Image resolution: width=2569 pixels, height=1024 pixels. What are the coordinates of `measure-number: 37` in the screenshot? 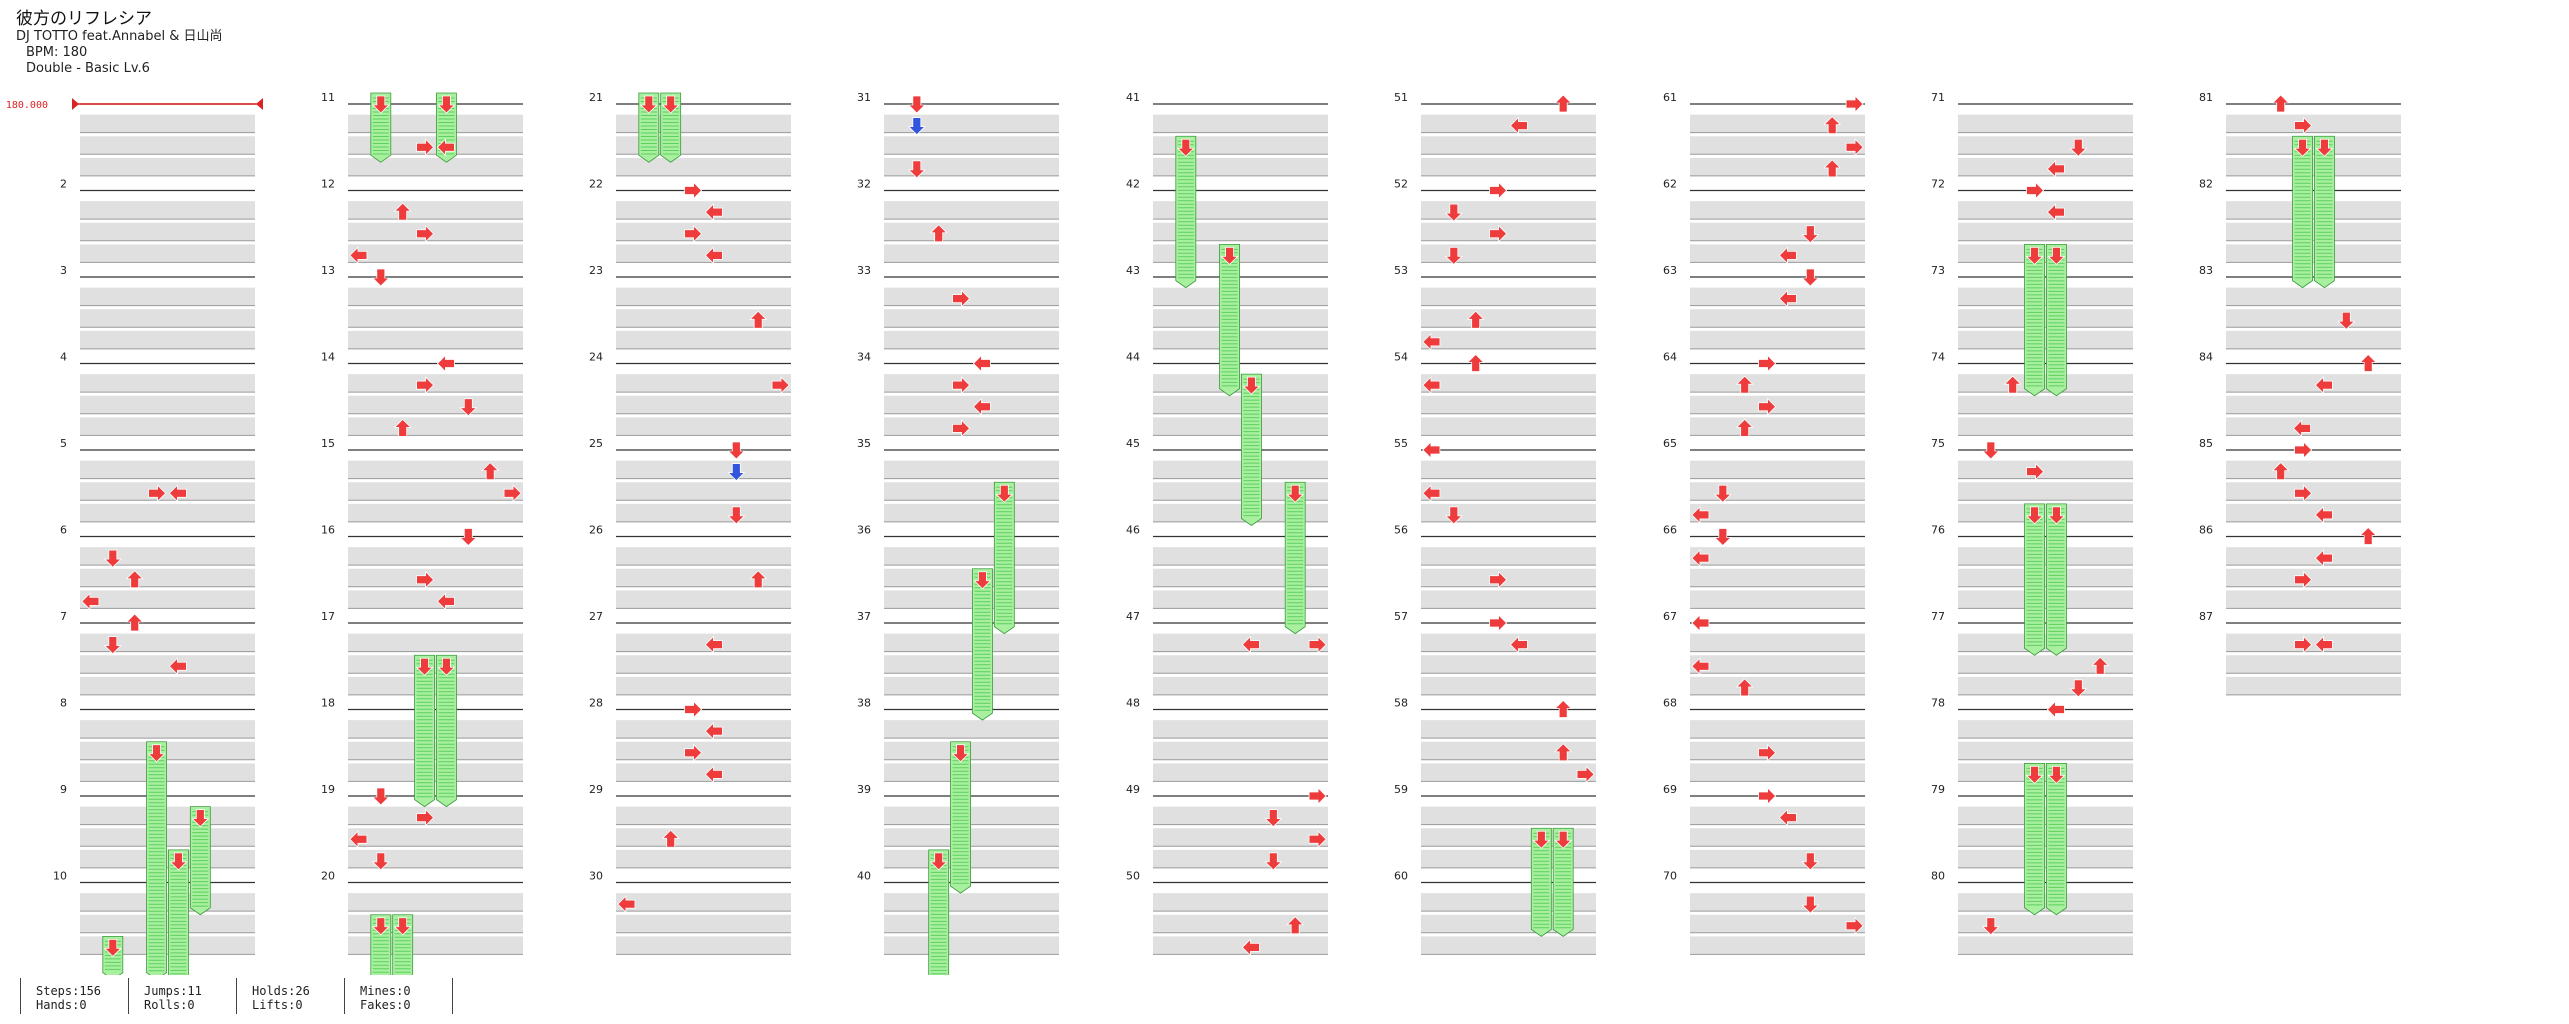 It's located at (864, 616).